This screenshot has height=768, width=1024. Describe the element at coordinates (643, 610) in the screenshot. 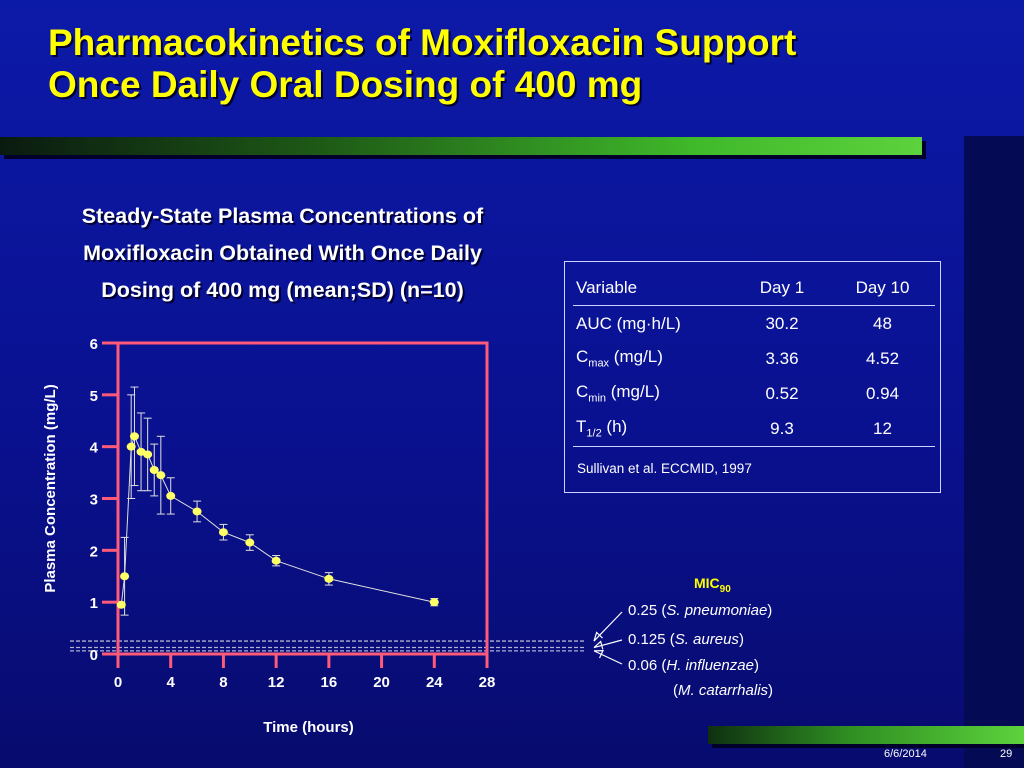

I see `mic-value: 0.25` at that location.